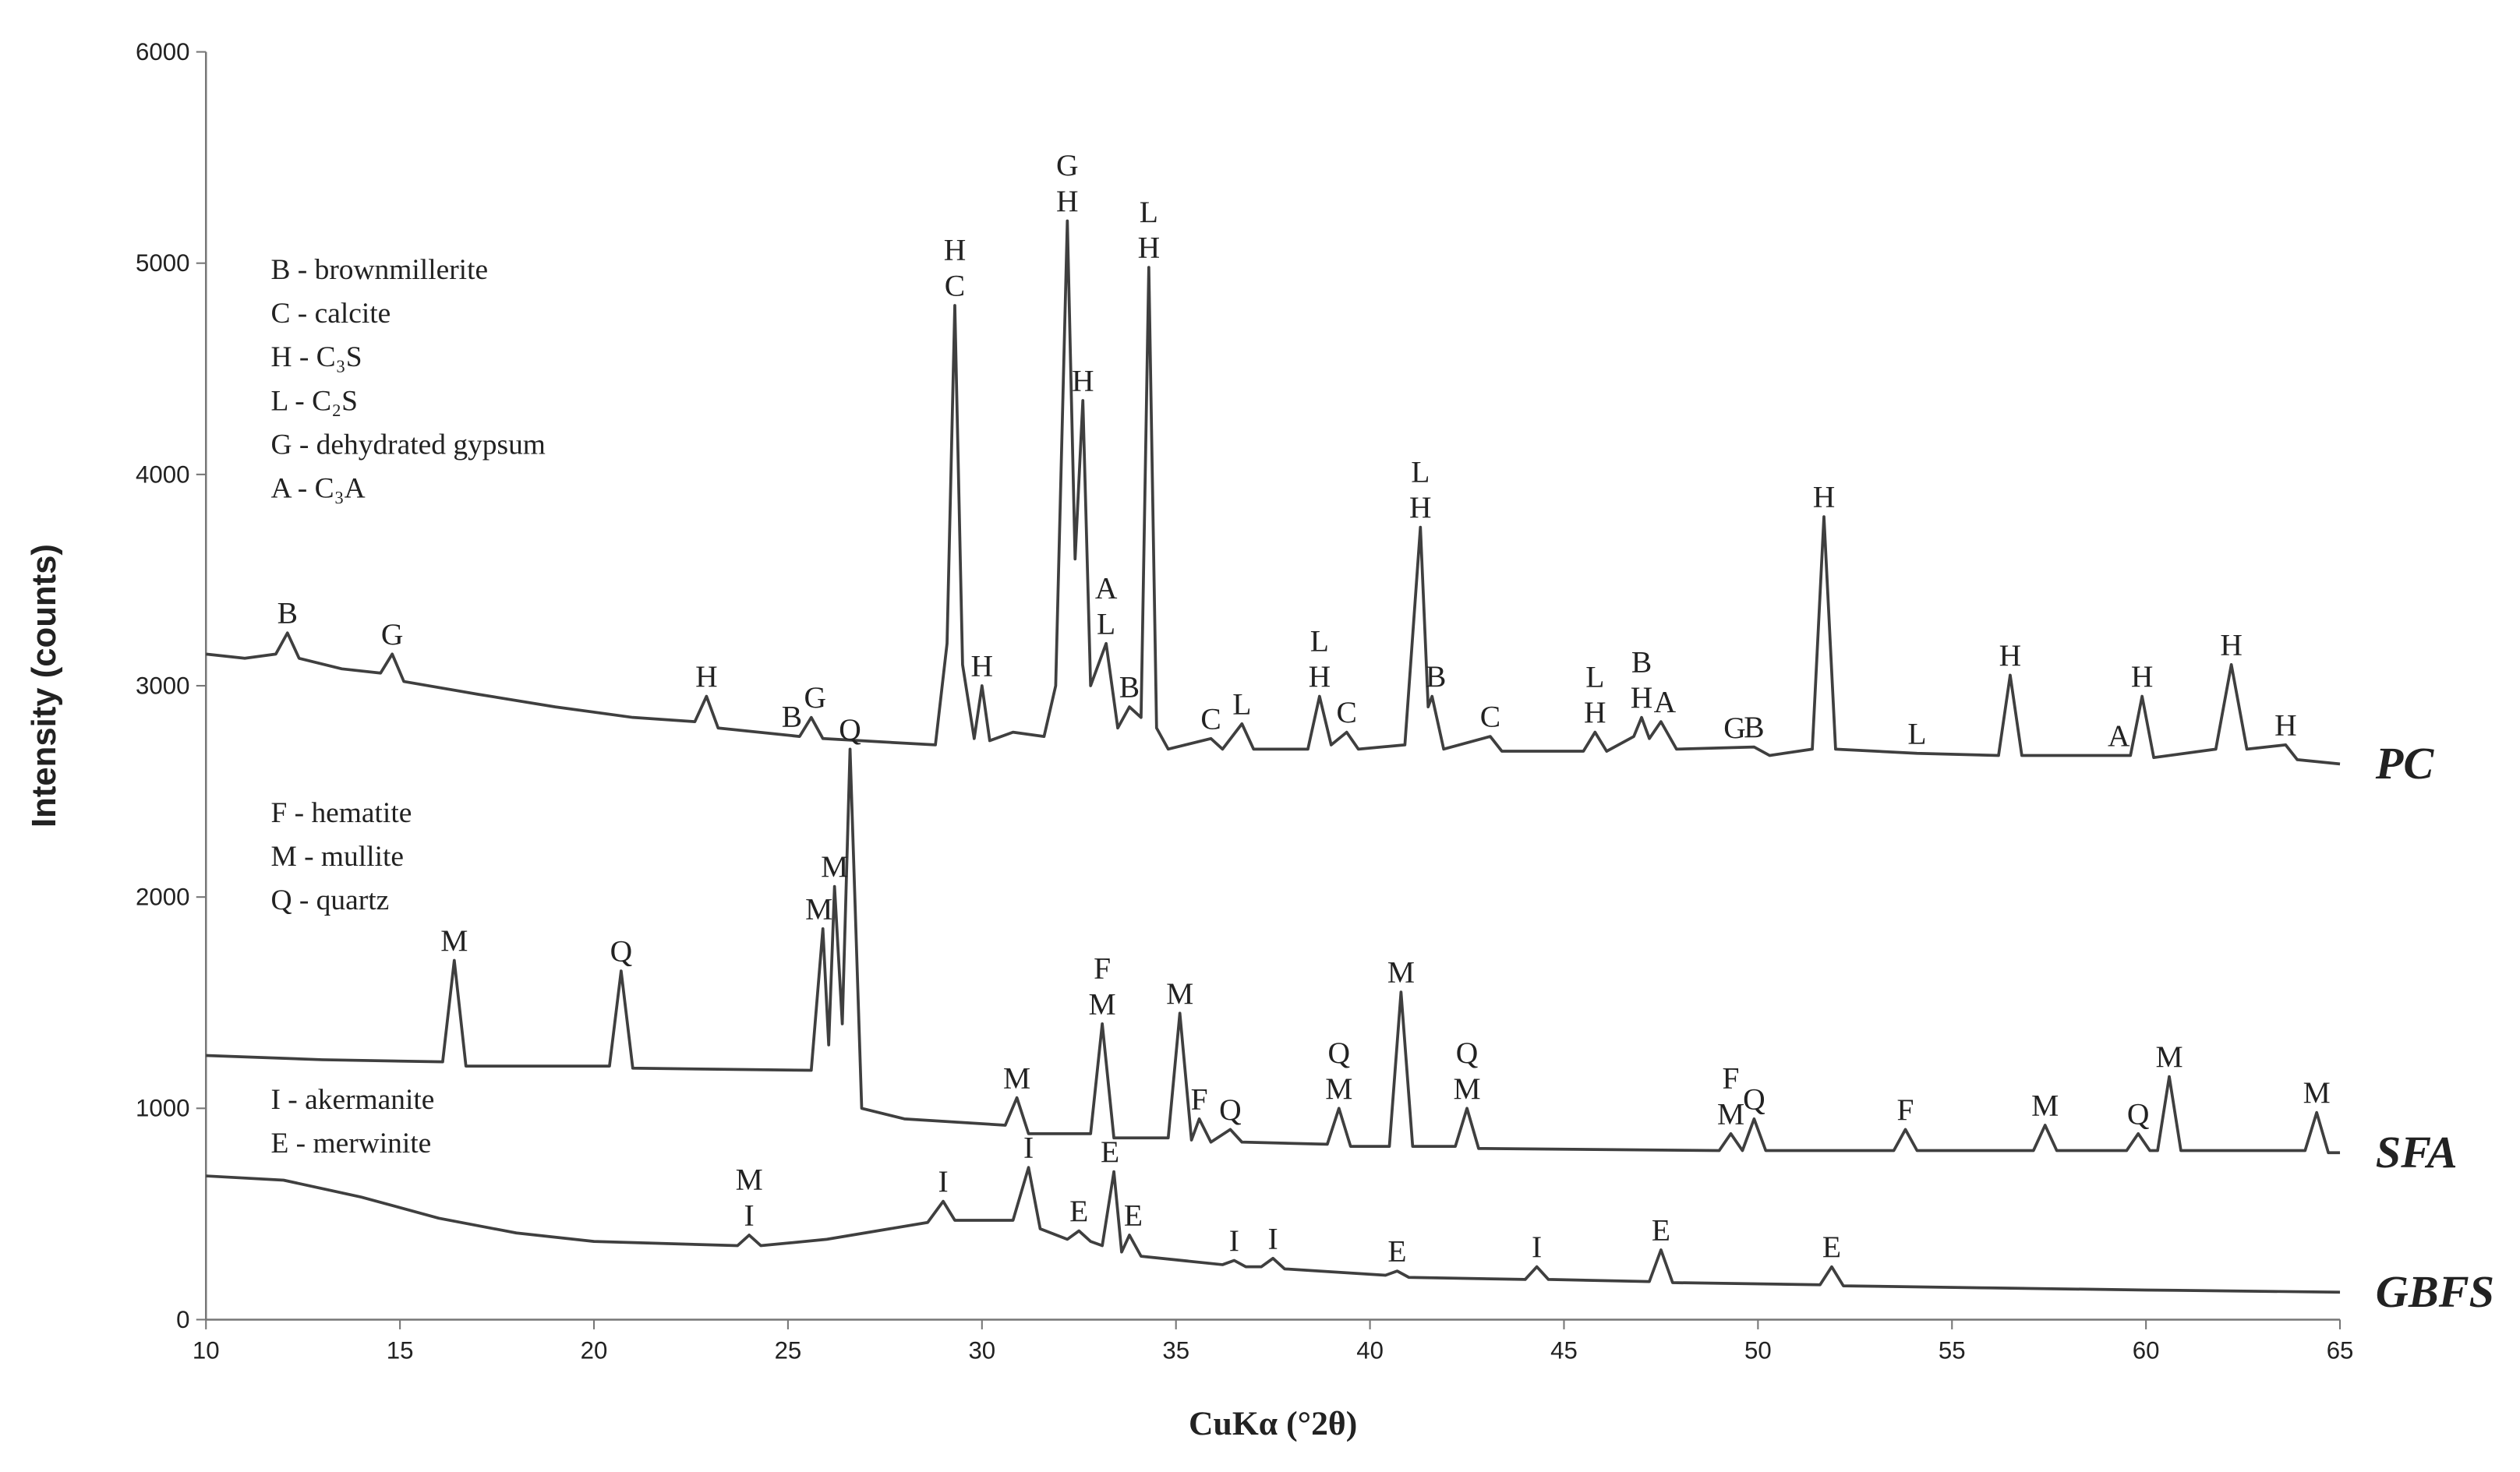 This screenshot has height=1472, width=2520. Describe the element at coordinates (163, 685) in the screenshot. I see `y-tick-label: 3000` at that location.